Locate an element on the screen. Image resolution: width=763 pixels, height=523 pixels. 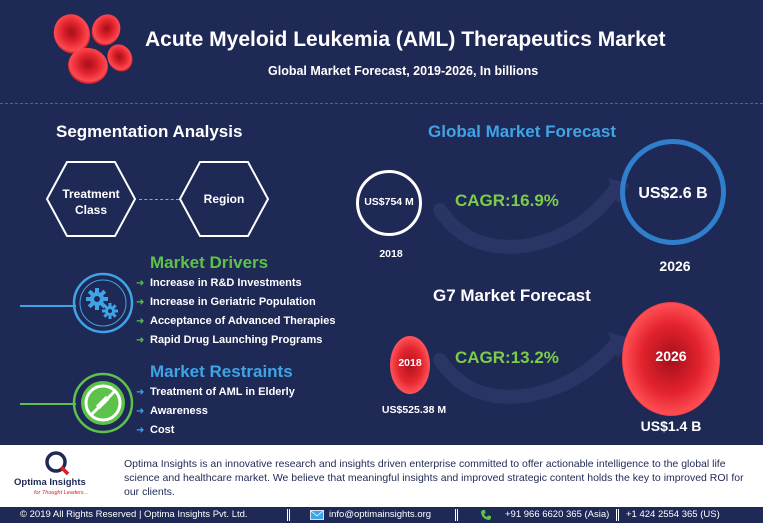
hexagon-region-label: Region is located at coordinates (224, 199).